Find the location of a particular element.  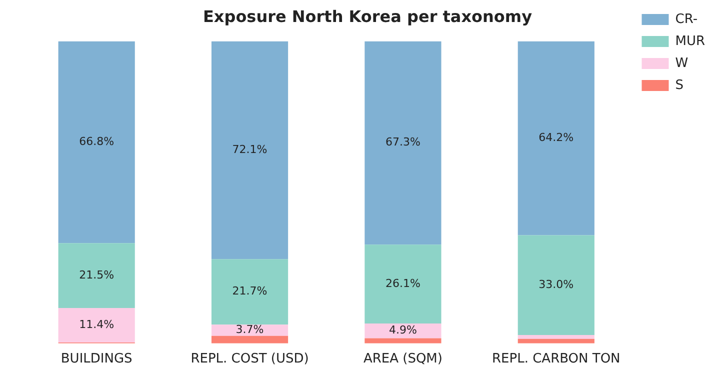

data-label: 21.5% is located at coordinates (96, 275).